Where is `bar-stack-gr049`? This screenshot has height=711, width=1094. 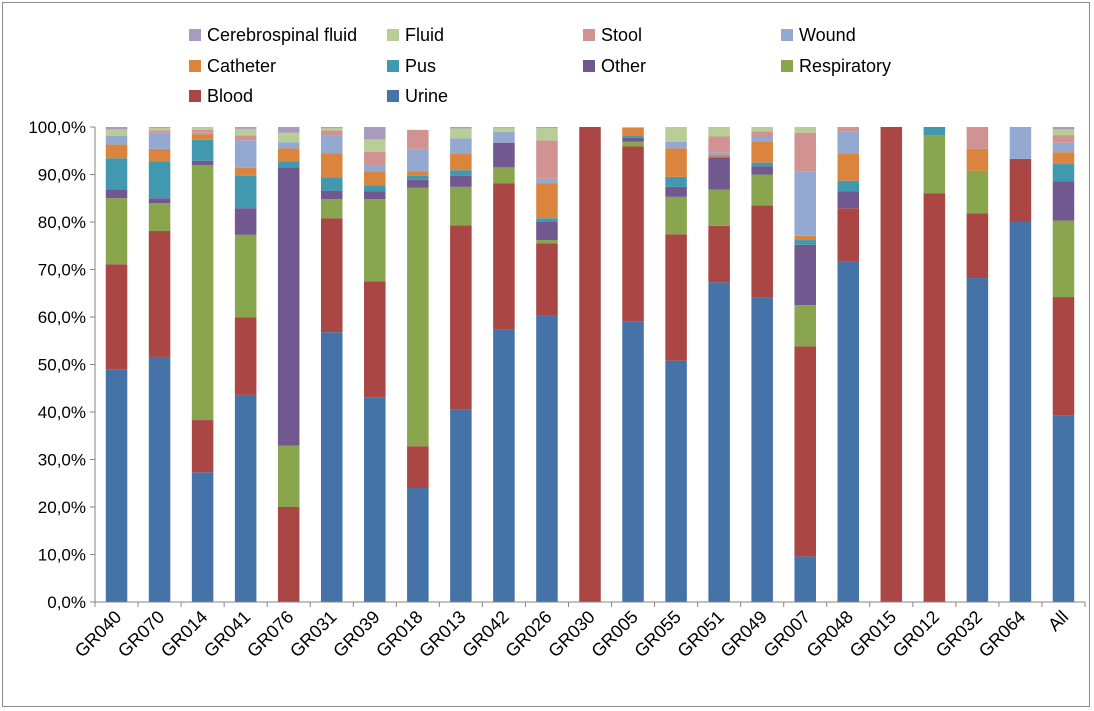
bar-stack-gr049 is located at coordinates (762, 364).